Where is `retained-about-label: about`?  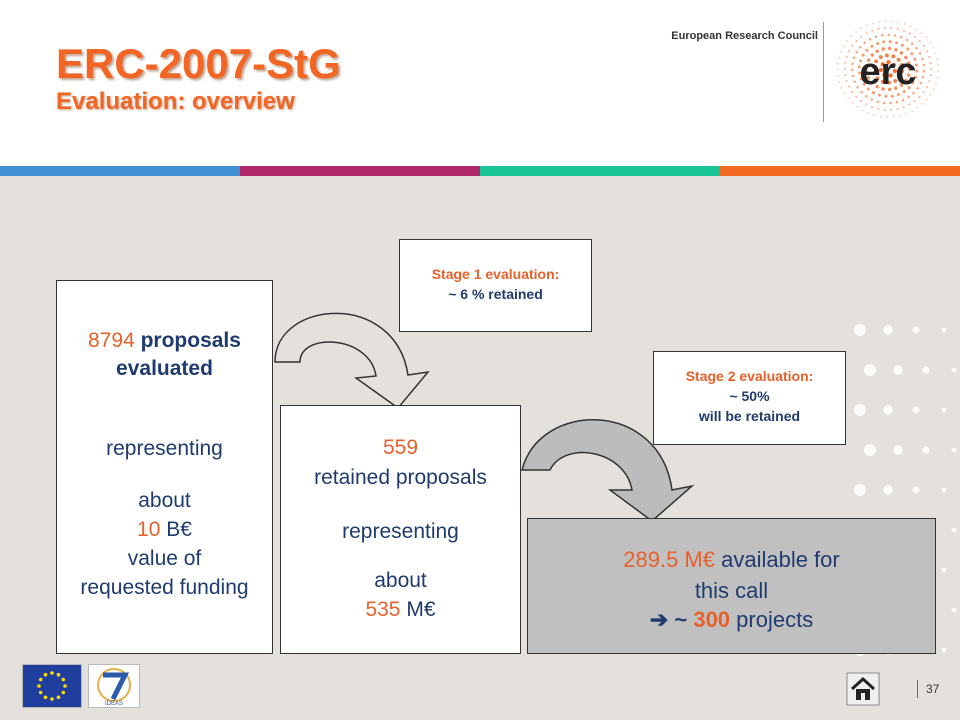
retained-about-label: about is located at coordinates (400, 580).